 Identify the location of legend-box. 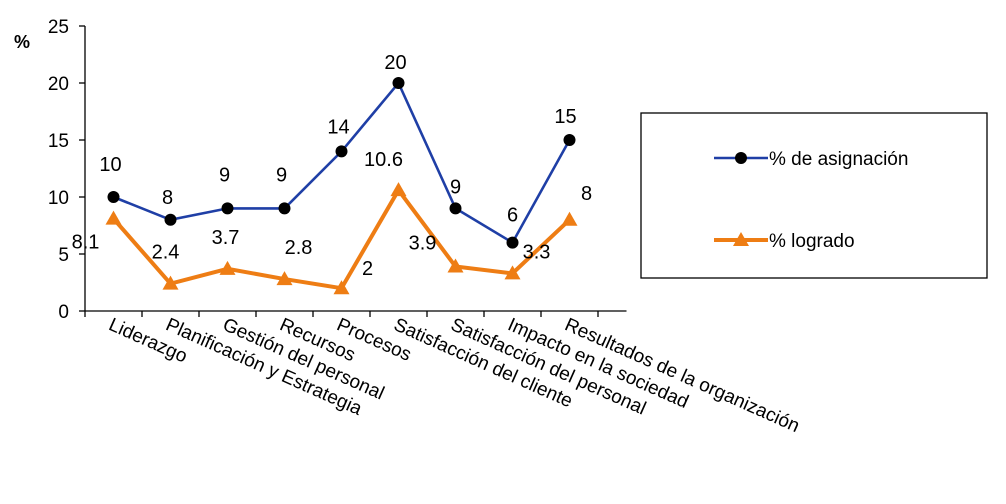
(814, 195).